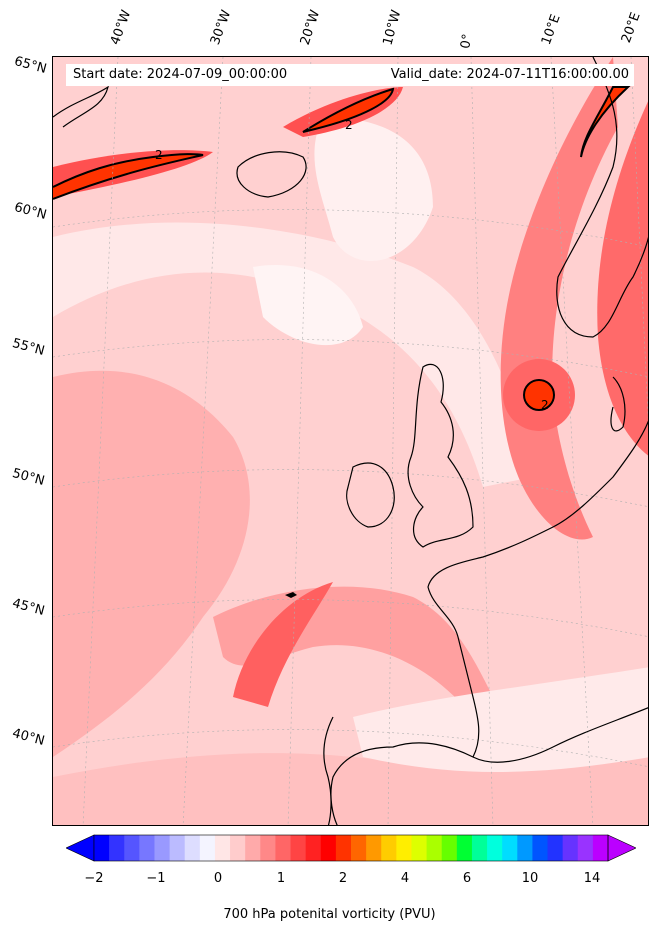 The width and height of the screenshot is (659, 936). I want to click on lat-label: 45°N, so click(28, 607).